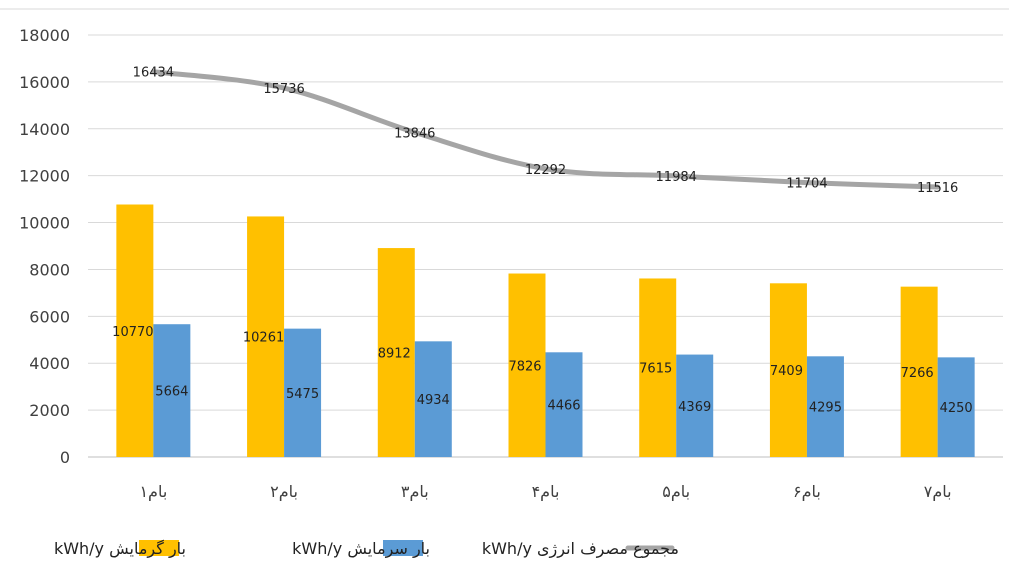 Image resolution: width=1009 pixels, height=575 pixels. Describe the element at coordinates (44, 176) in the screenshot. I see `y-tick-label: 12000` at that location.